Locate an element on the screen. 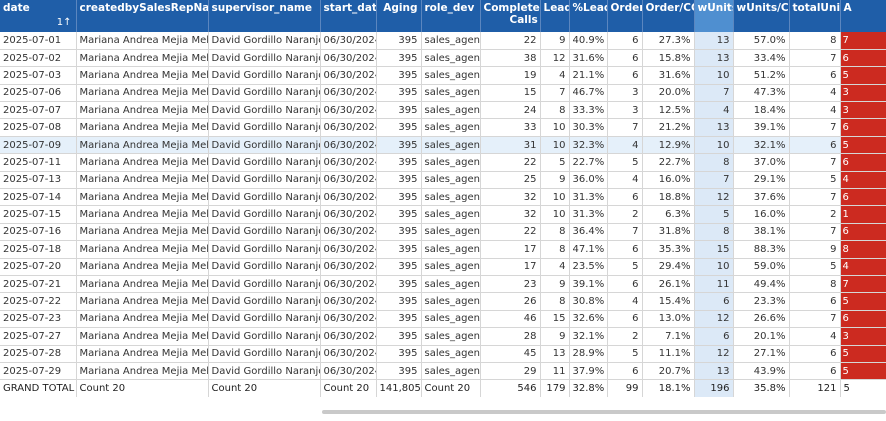 The image size is (886, 421). cell-wunits: 12 is located at coordinates (714, 197).